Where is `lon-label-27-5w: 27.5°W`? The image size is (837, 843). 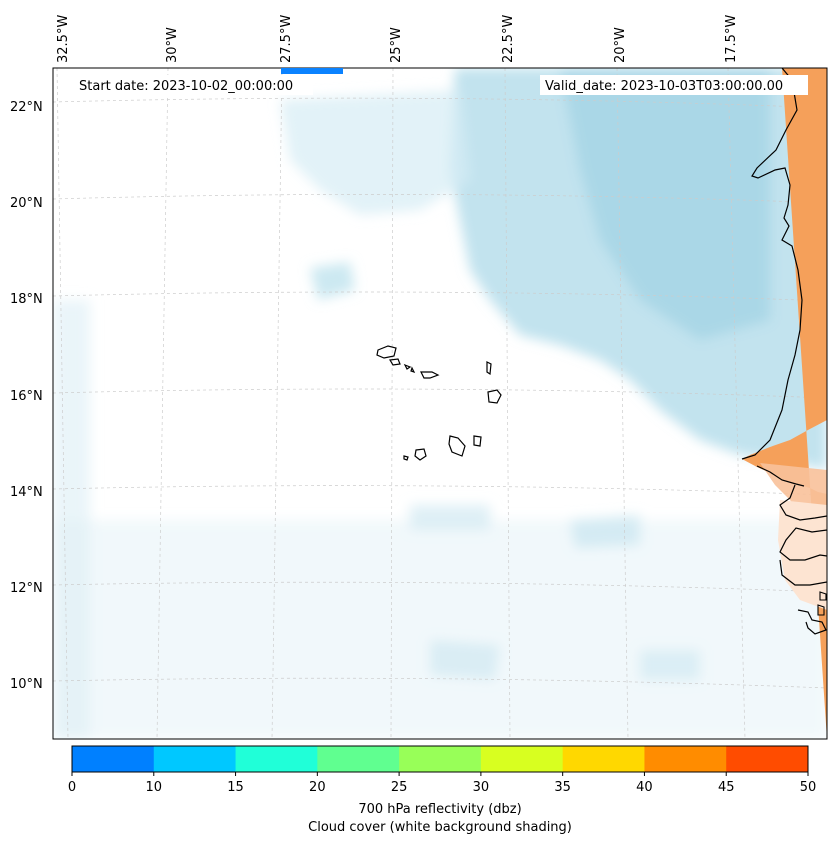 lon-label-27-5w: 27.5°W is located at coordinates (286, 39).